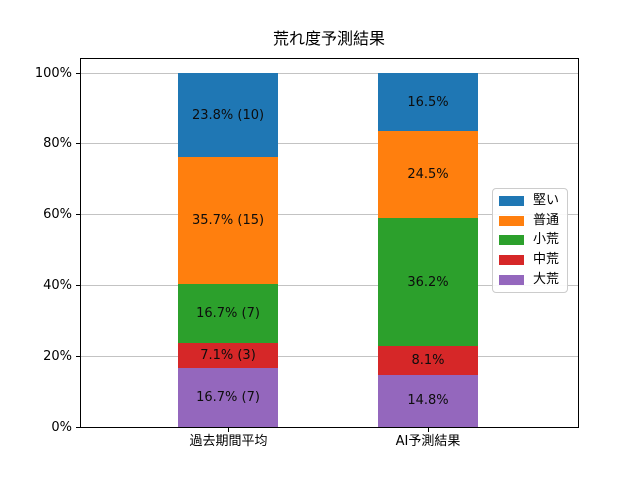  I want to click on legend-label: 小荒, so click(546, 240).